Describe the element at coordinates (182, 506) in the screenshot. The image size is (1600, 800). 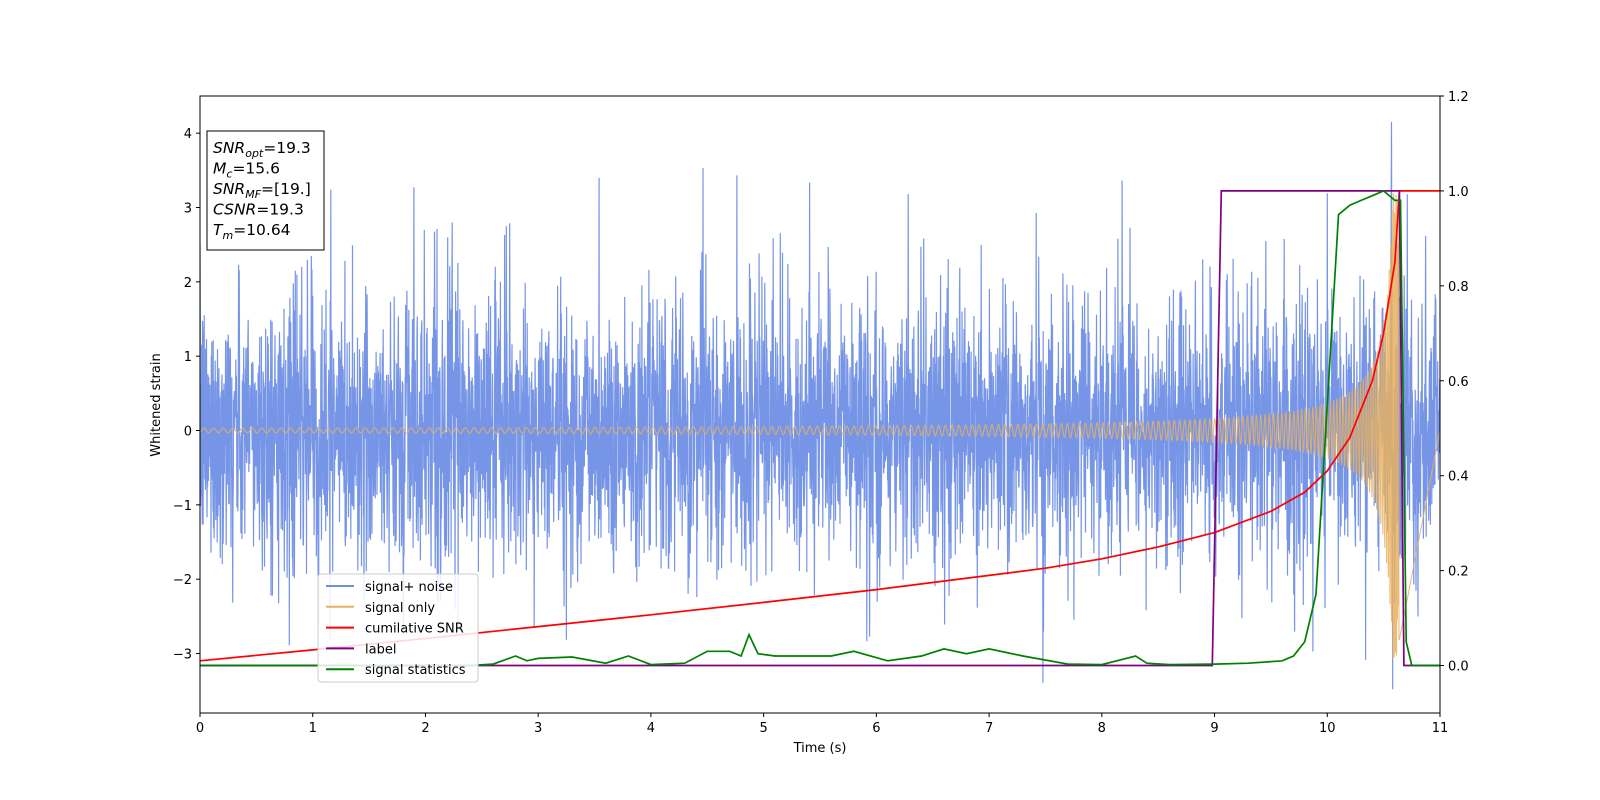
I see `y-tick-label: −1` at that location.